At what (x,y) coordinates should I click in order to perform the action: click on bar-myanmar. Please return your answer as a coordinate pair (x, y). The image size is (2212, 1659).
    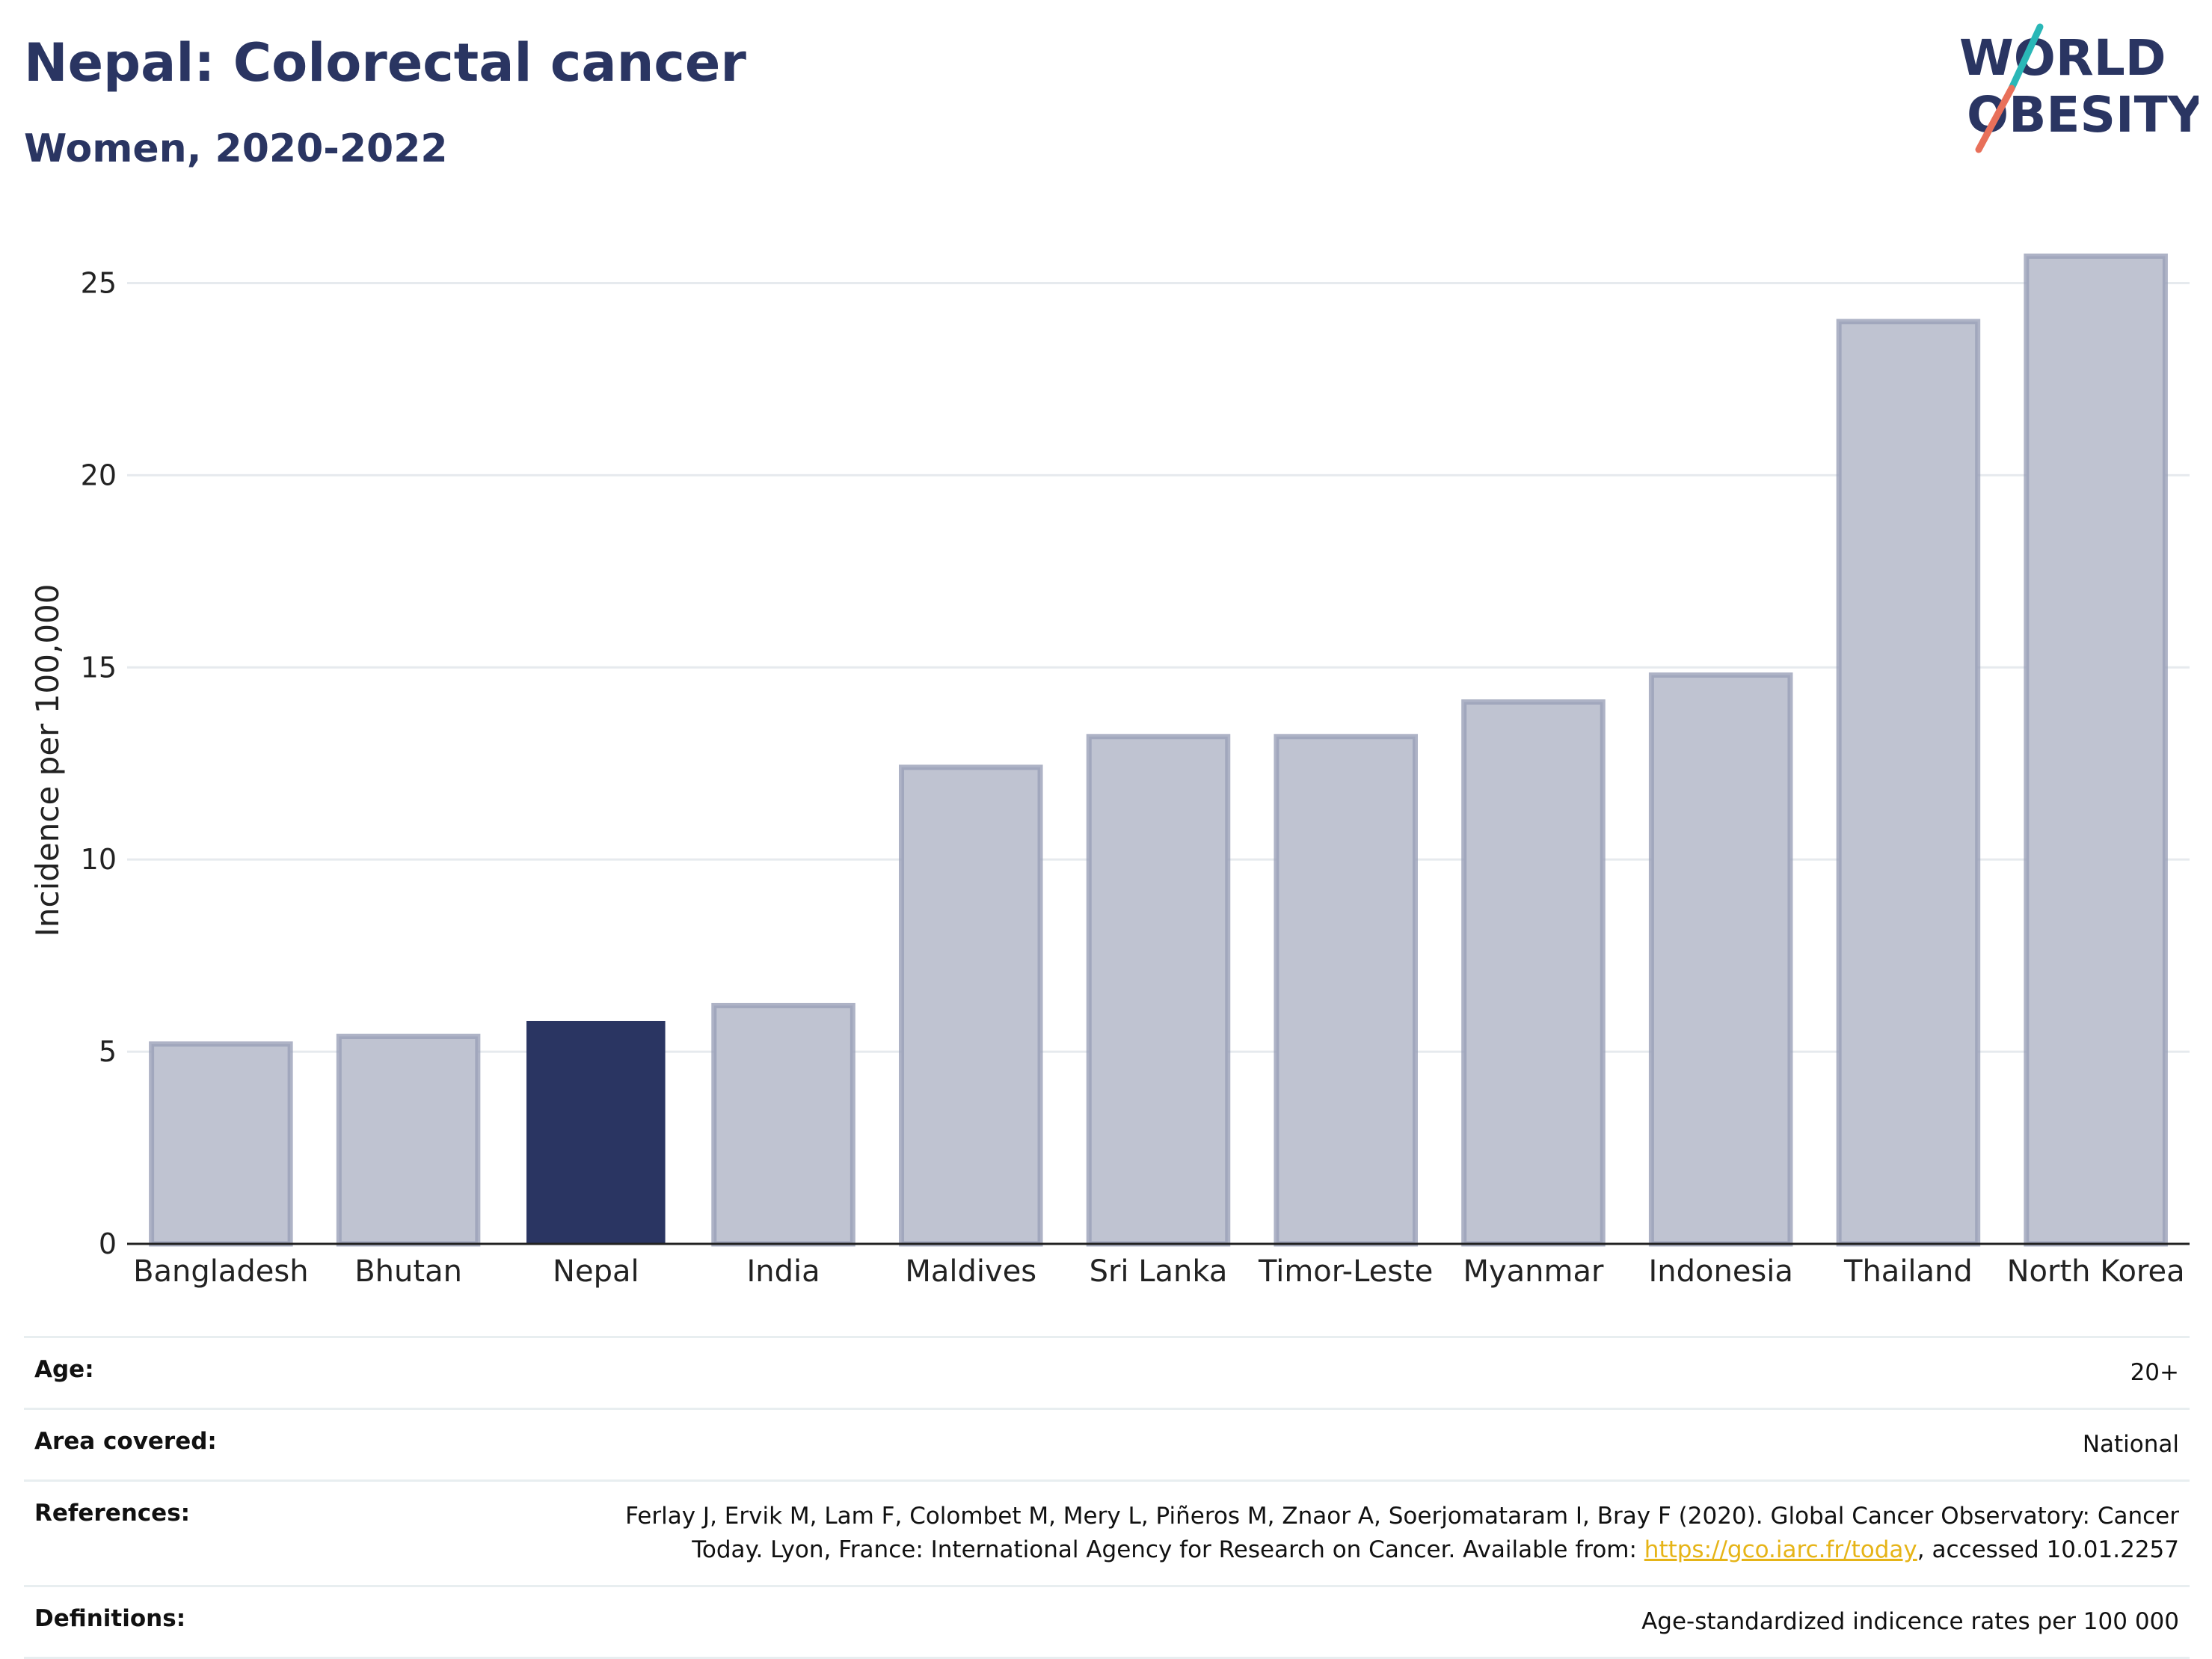
    Looking at the image, I should click on (1533, 973).